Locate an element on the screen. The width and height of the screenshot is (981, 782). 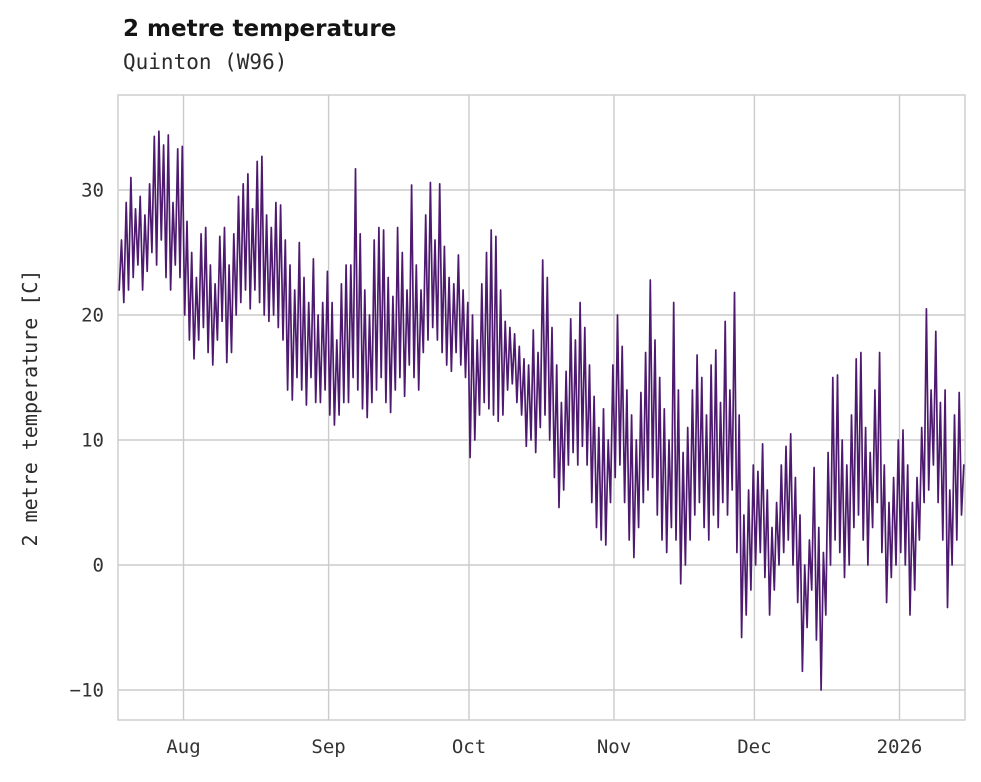
x-tick-label: Oct is located at coordinates (469, 747).